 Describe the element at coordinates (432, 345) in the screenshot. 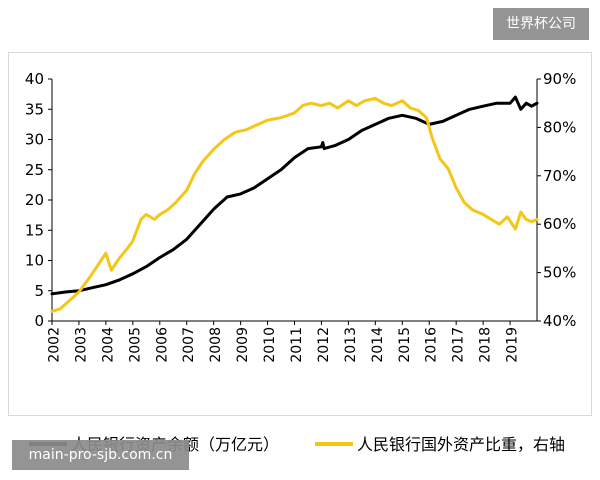

I see `x-tick-label: 2016` at that location.